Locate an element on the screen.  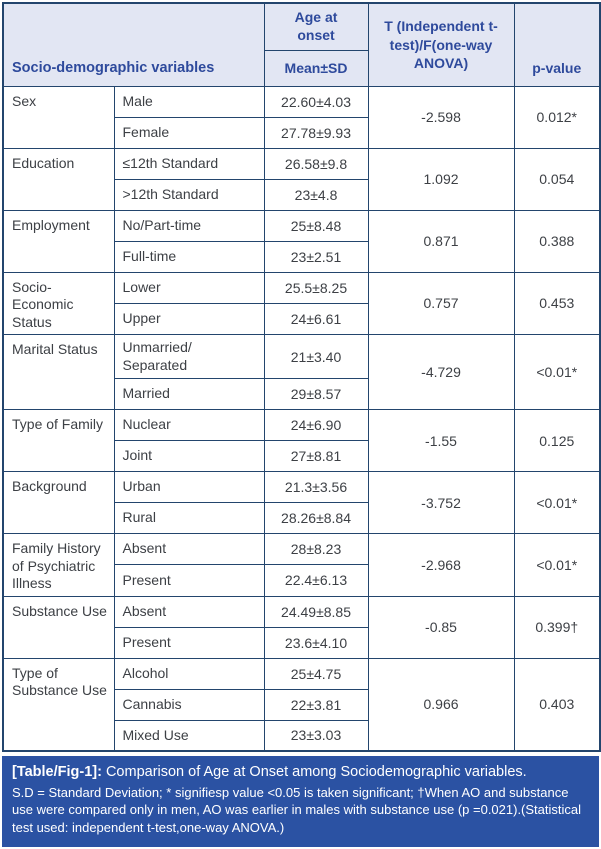
category-cell: Type of Family is located at coordinates (58, 440).